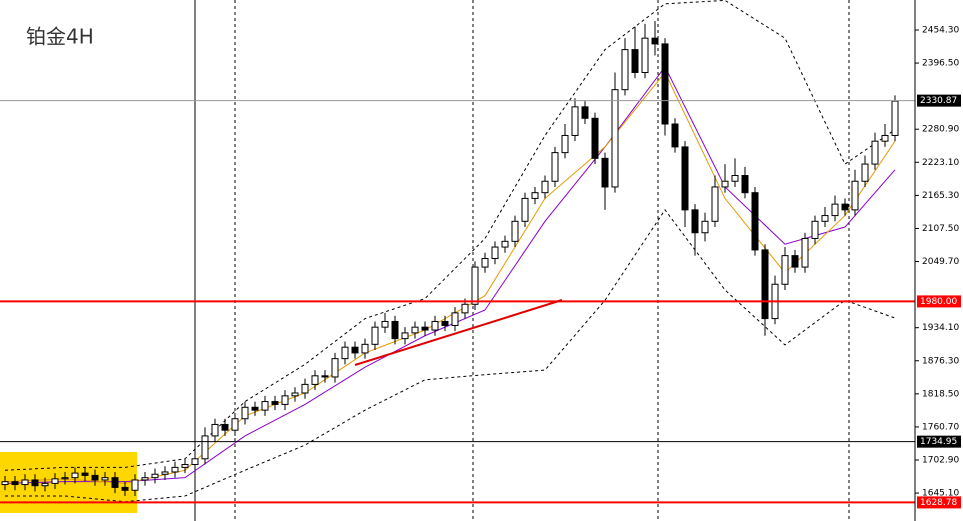  Describe the element at coordinates (940, 229) in the screenshot. I see `y-tick-label: 2107.50` at that location.